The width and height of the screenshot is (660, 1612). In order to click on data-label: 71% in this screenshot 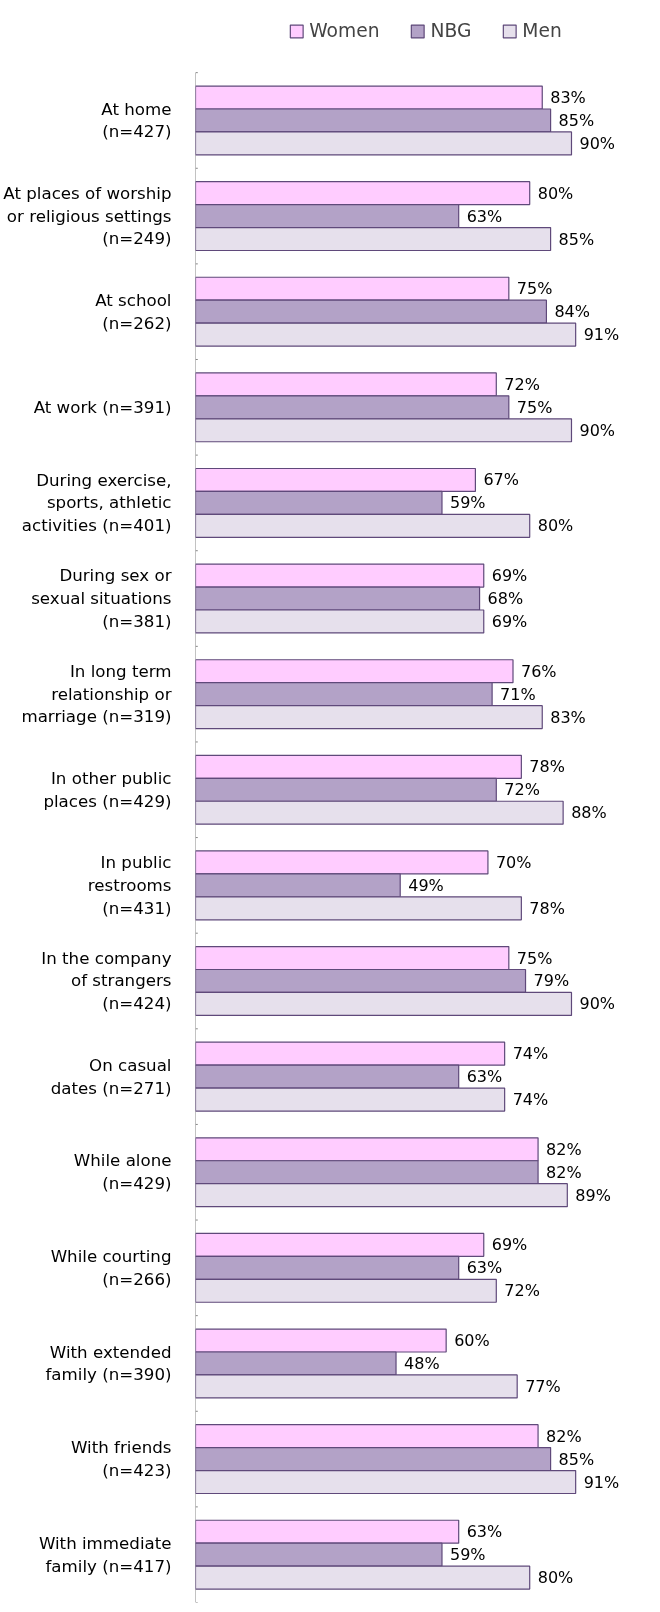, I will do `click(518, 694)`.